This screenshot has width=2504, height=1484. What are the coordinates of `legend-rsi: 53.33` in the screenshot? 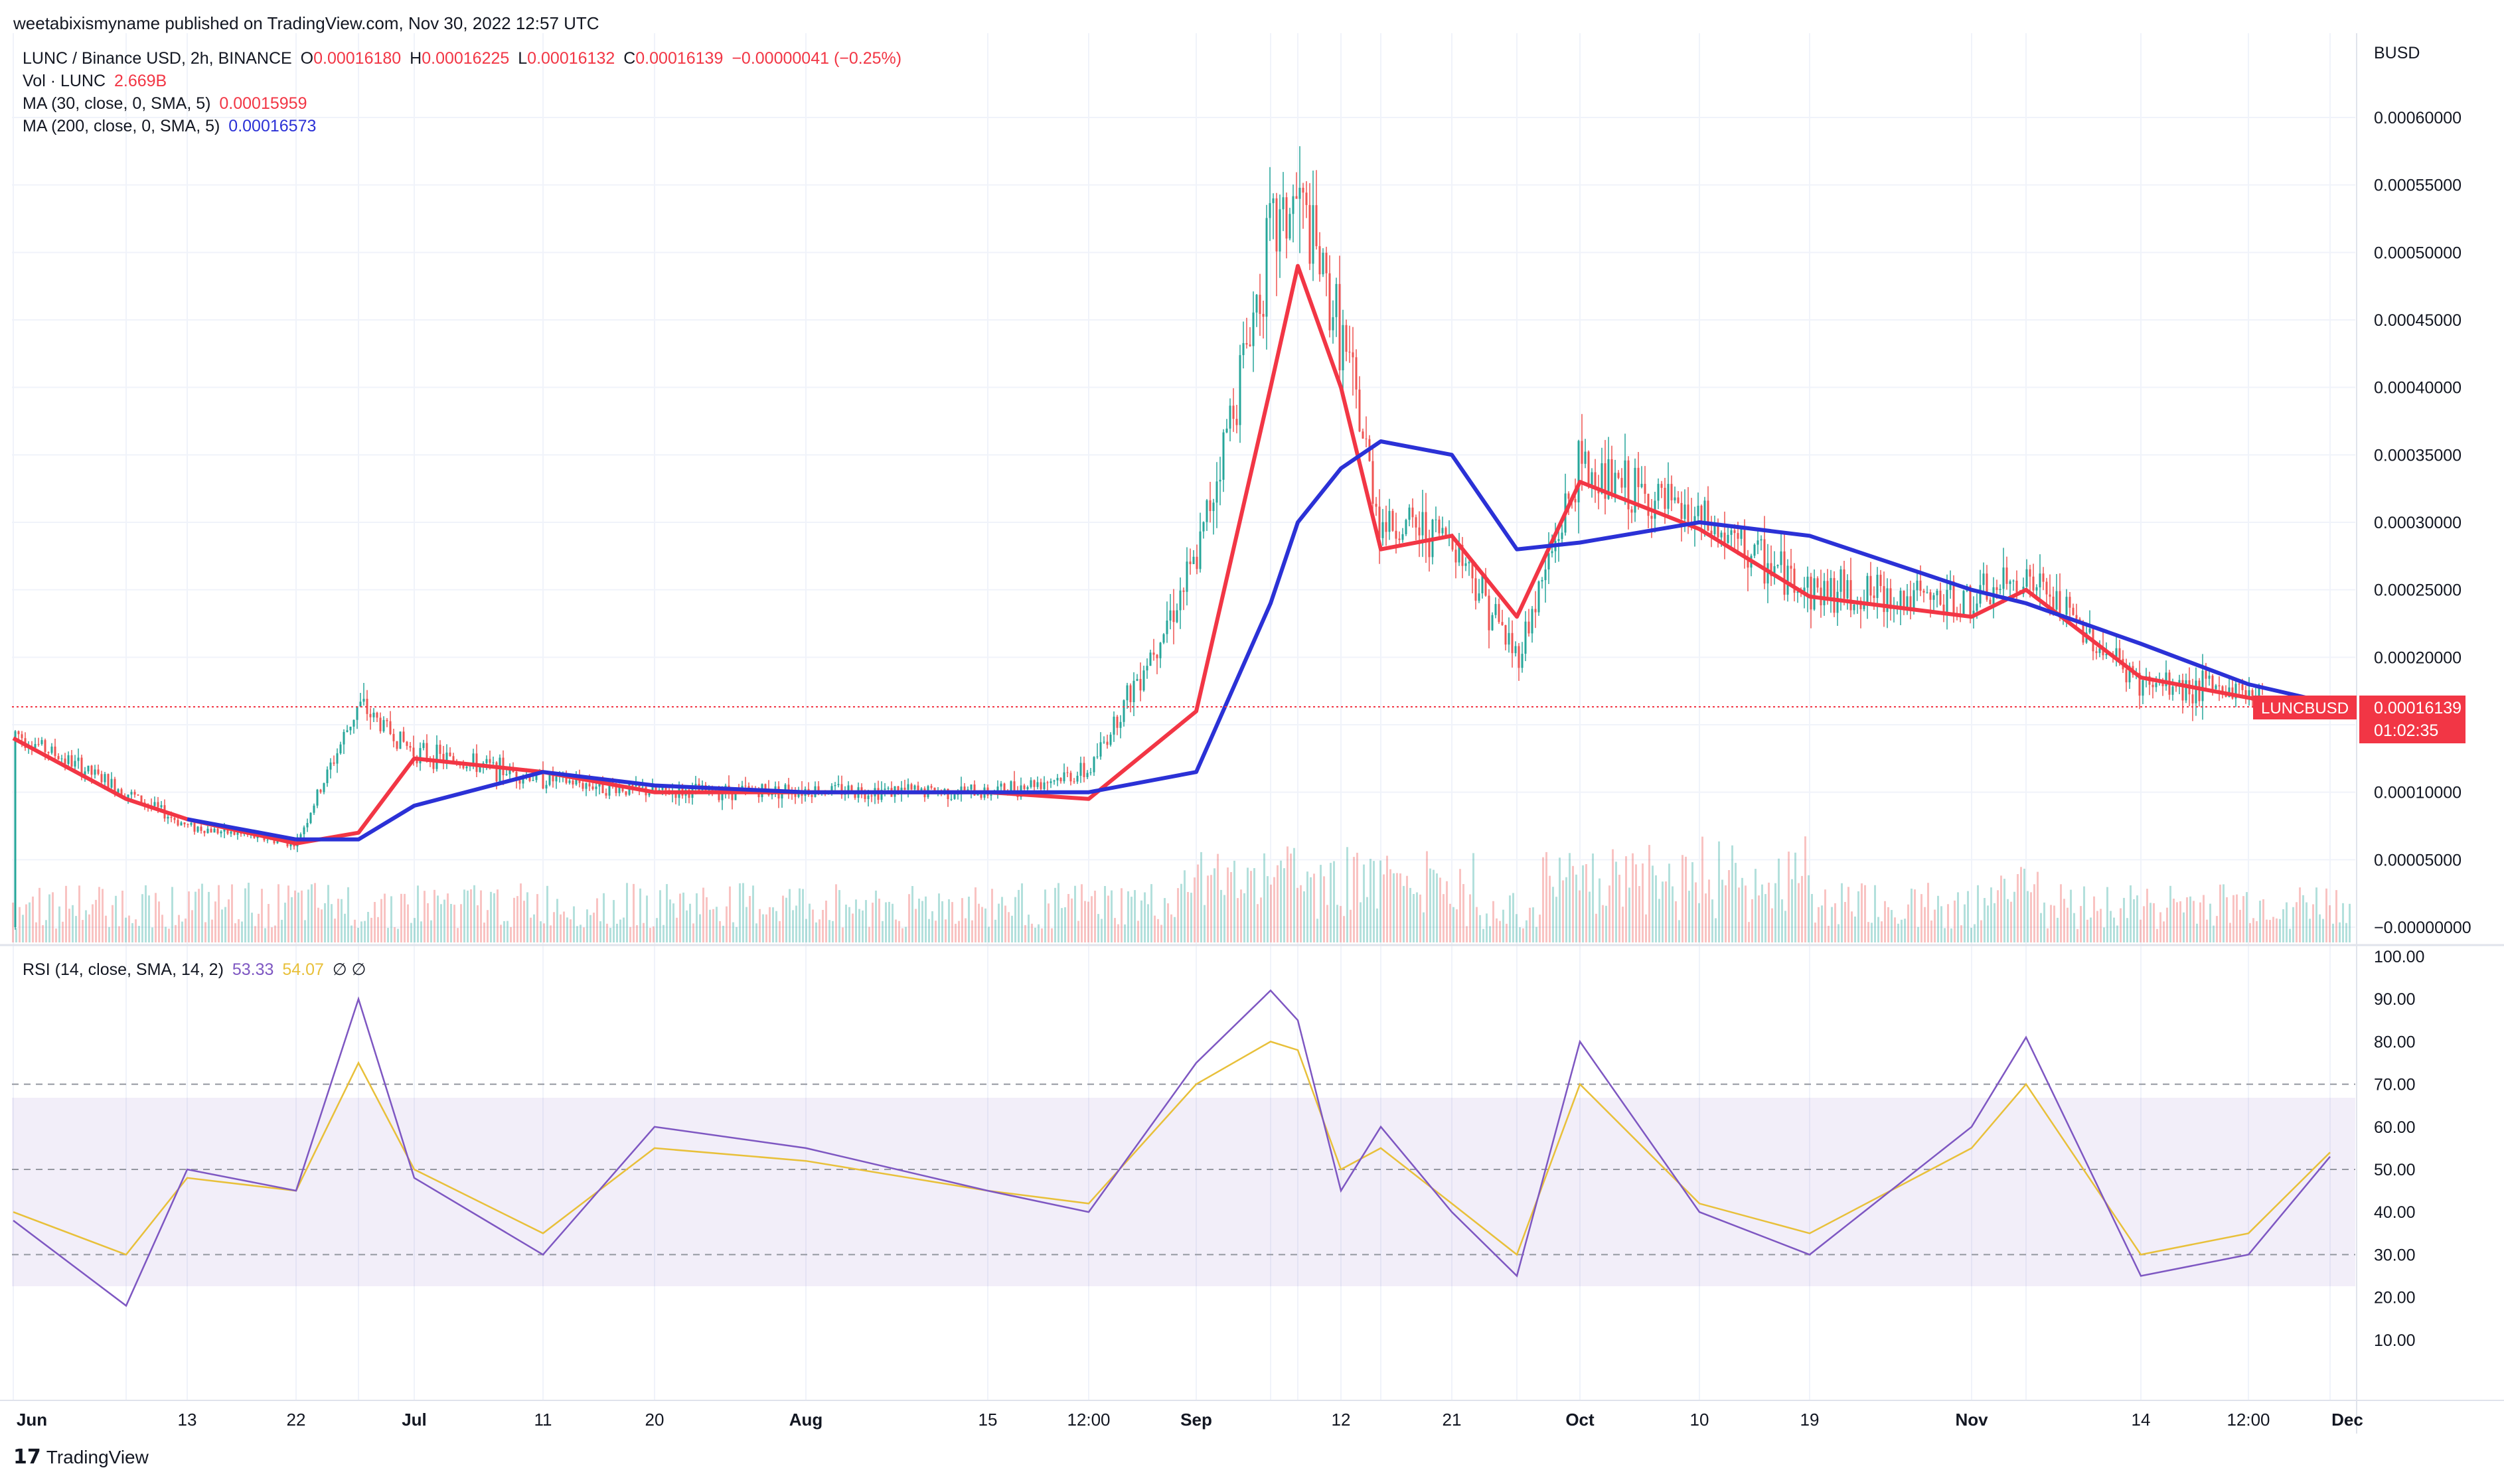 It's located at (253, 969).